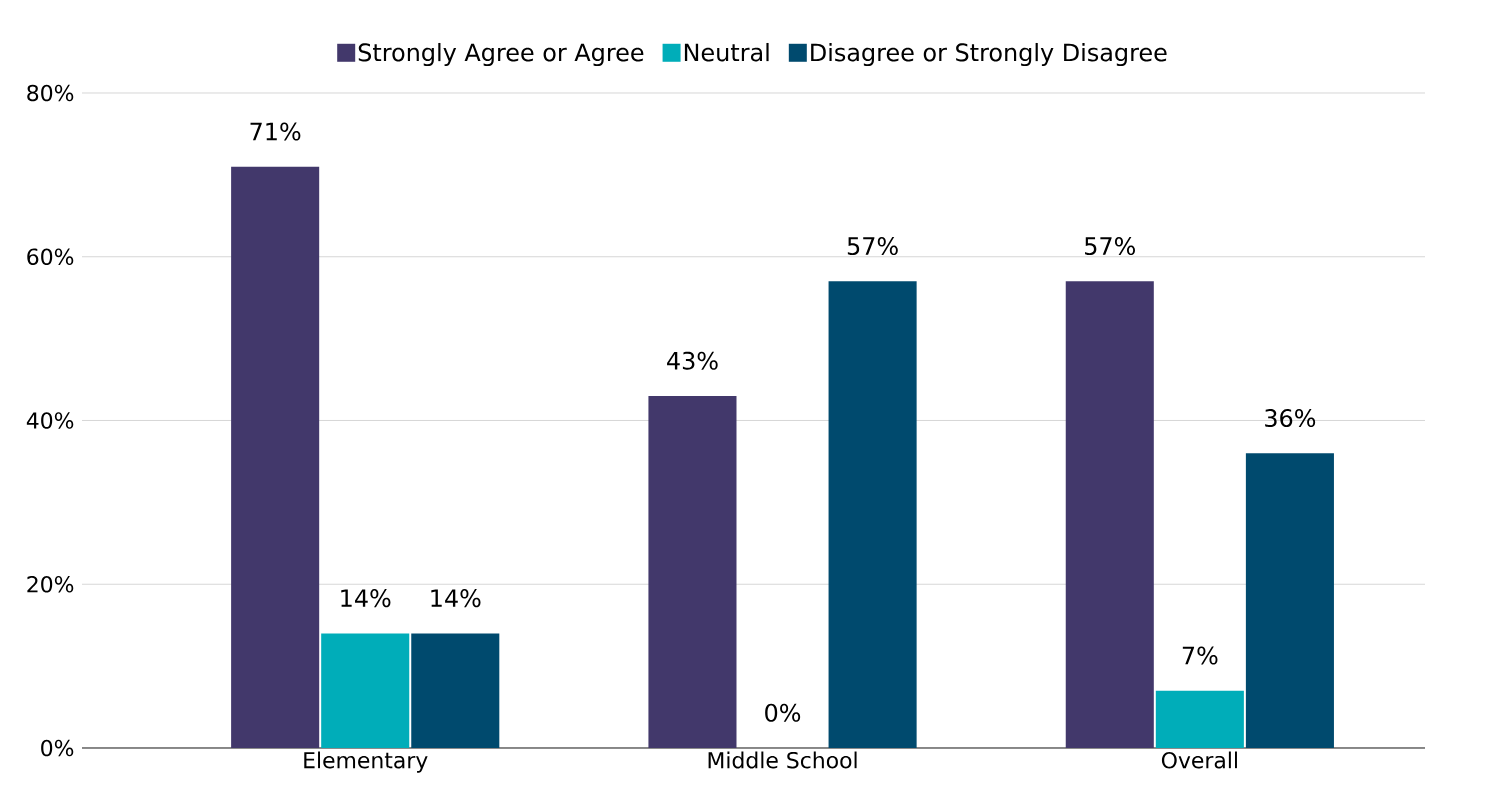 Image resolution: width=1486 pixels, height=796 pixels. Describe the element at coordinates (1290, 418) in the screenshot. I see `data-label: 36%` at that location.